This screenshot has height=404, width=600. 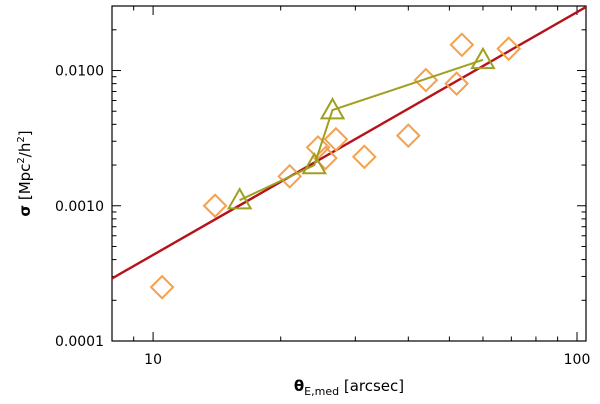 I want to click on y-tick-label: 0.0010, so click(x=79, y=207).